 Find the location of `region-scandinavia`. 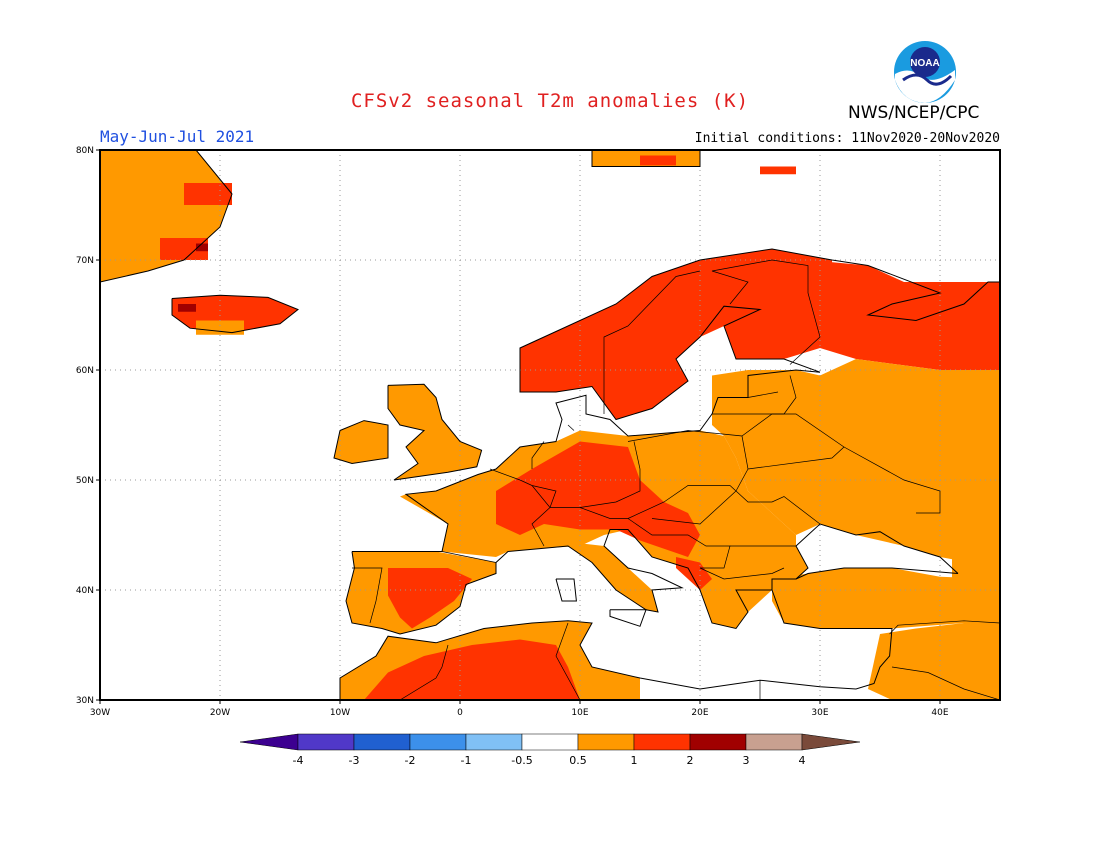

region-scandinavia is located at coordinates (676, 334).